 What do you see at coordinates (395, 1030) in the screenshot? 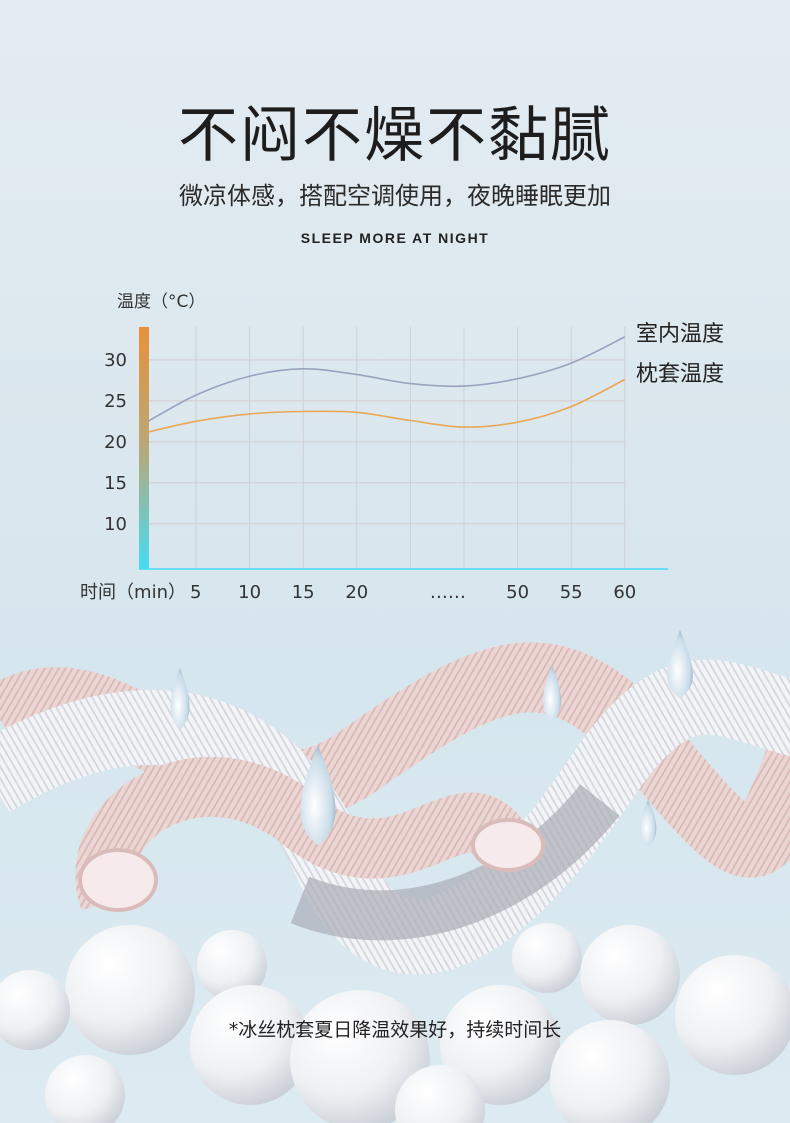
I see `footnote: *冰丝枕套夏日降温效果好，持续时间长` at bounding box center [395, 1030].